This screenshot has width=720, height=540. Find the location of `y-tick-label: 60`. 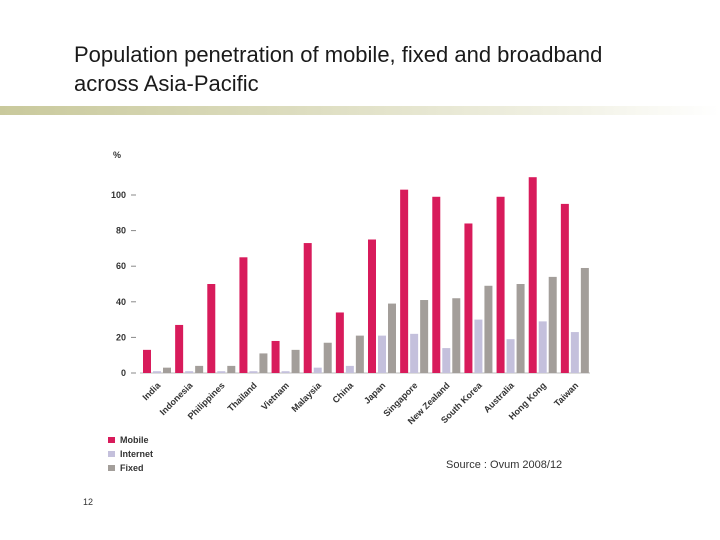

y-tick-label: 60 is located at coordinates (121, 266).